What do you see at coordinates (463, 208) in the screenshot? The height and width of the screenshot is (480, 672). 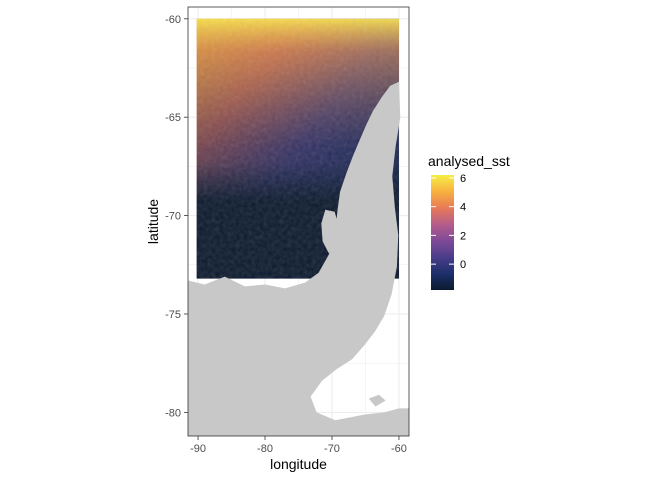 I see `legend-tick-label: 4` at bounding box center [463, 208].